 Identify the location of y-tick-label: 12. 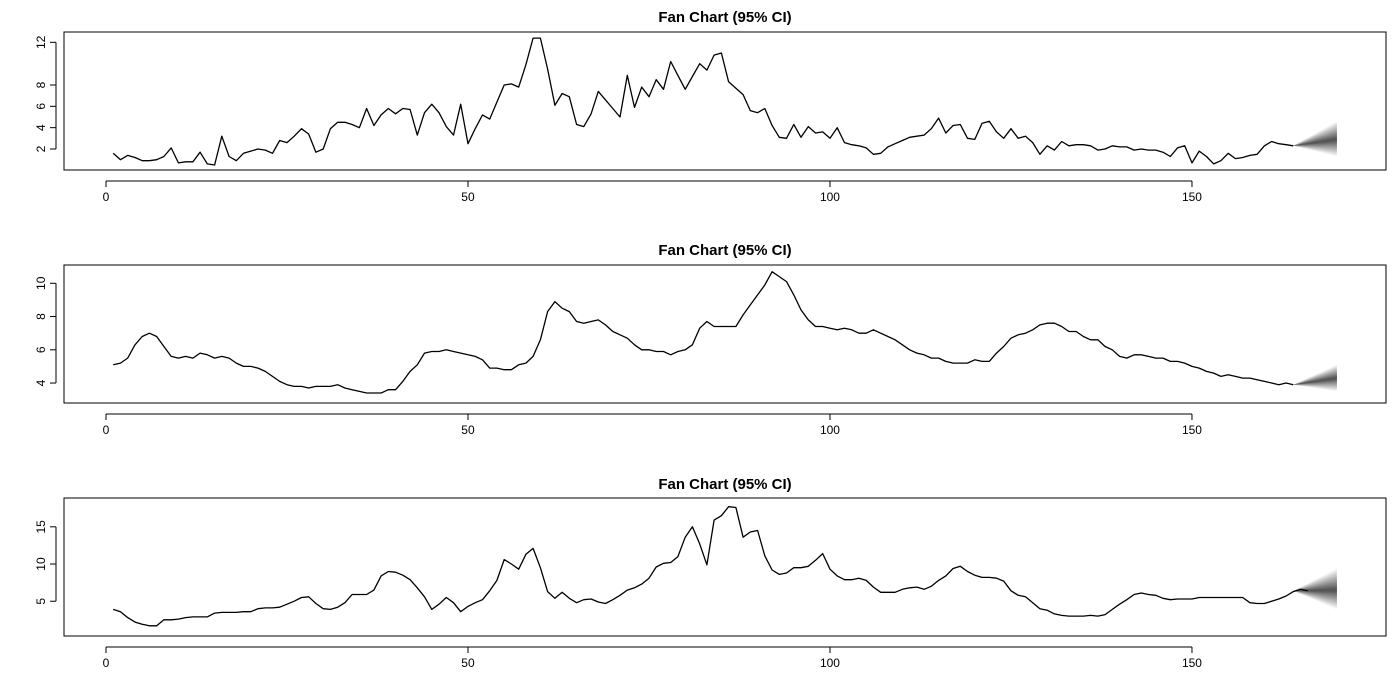
(41, 42).